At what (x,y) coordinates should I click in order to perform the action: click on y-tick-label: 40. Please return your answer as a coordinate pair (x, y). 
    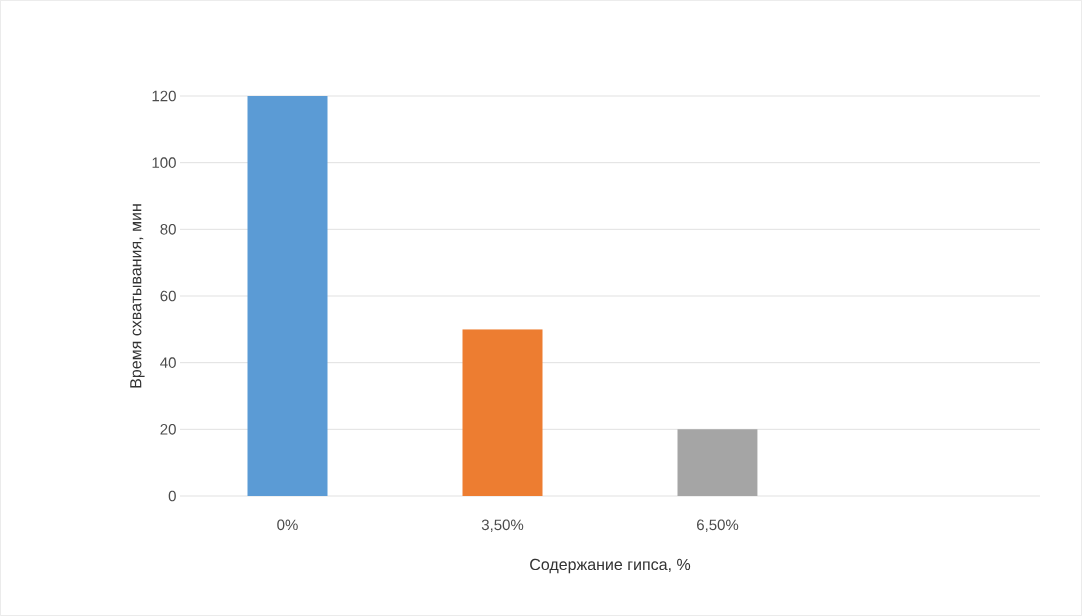
    Looking at the image, I should click on (168, 362).